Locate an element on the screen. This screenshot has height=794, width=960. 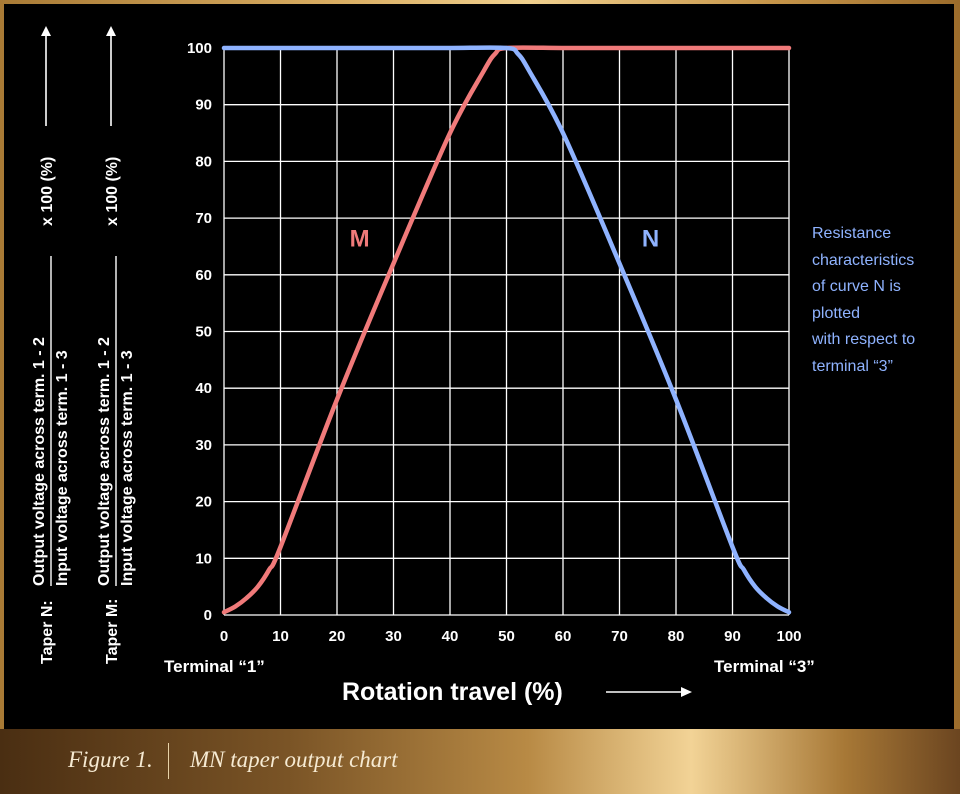
x-tick-label: 60 is located at coordinates (563, 636).